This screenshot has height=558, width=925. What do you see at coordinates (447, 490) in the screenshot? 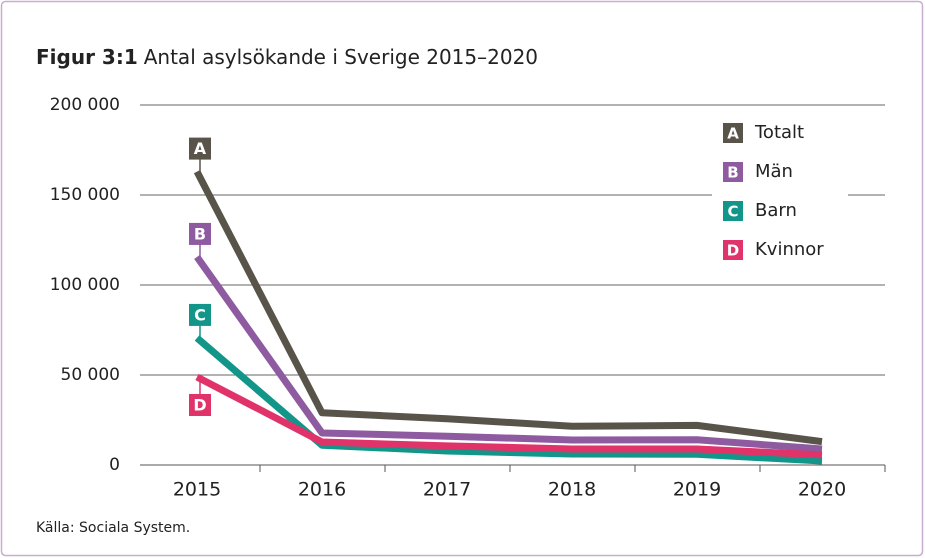
I see `x-tick-label: 2017` at bounding box center [447, 490].